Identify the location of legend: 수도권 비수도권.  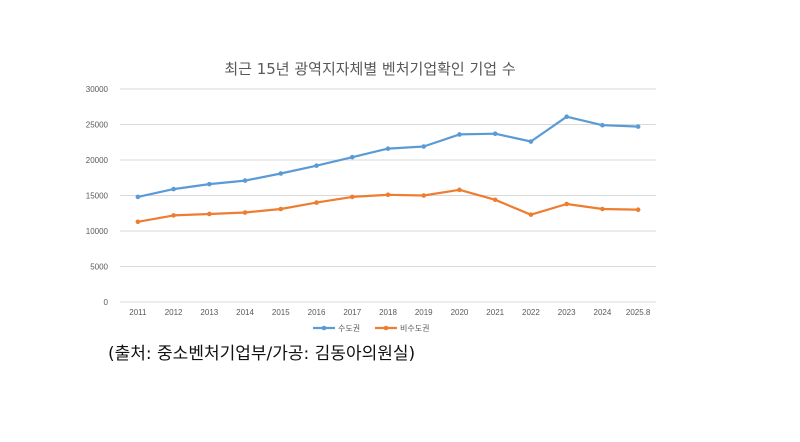
(371, 328).